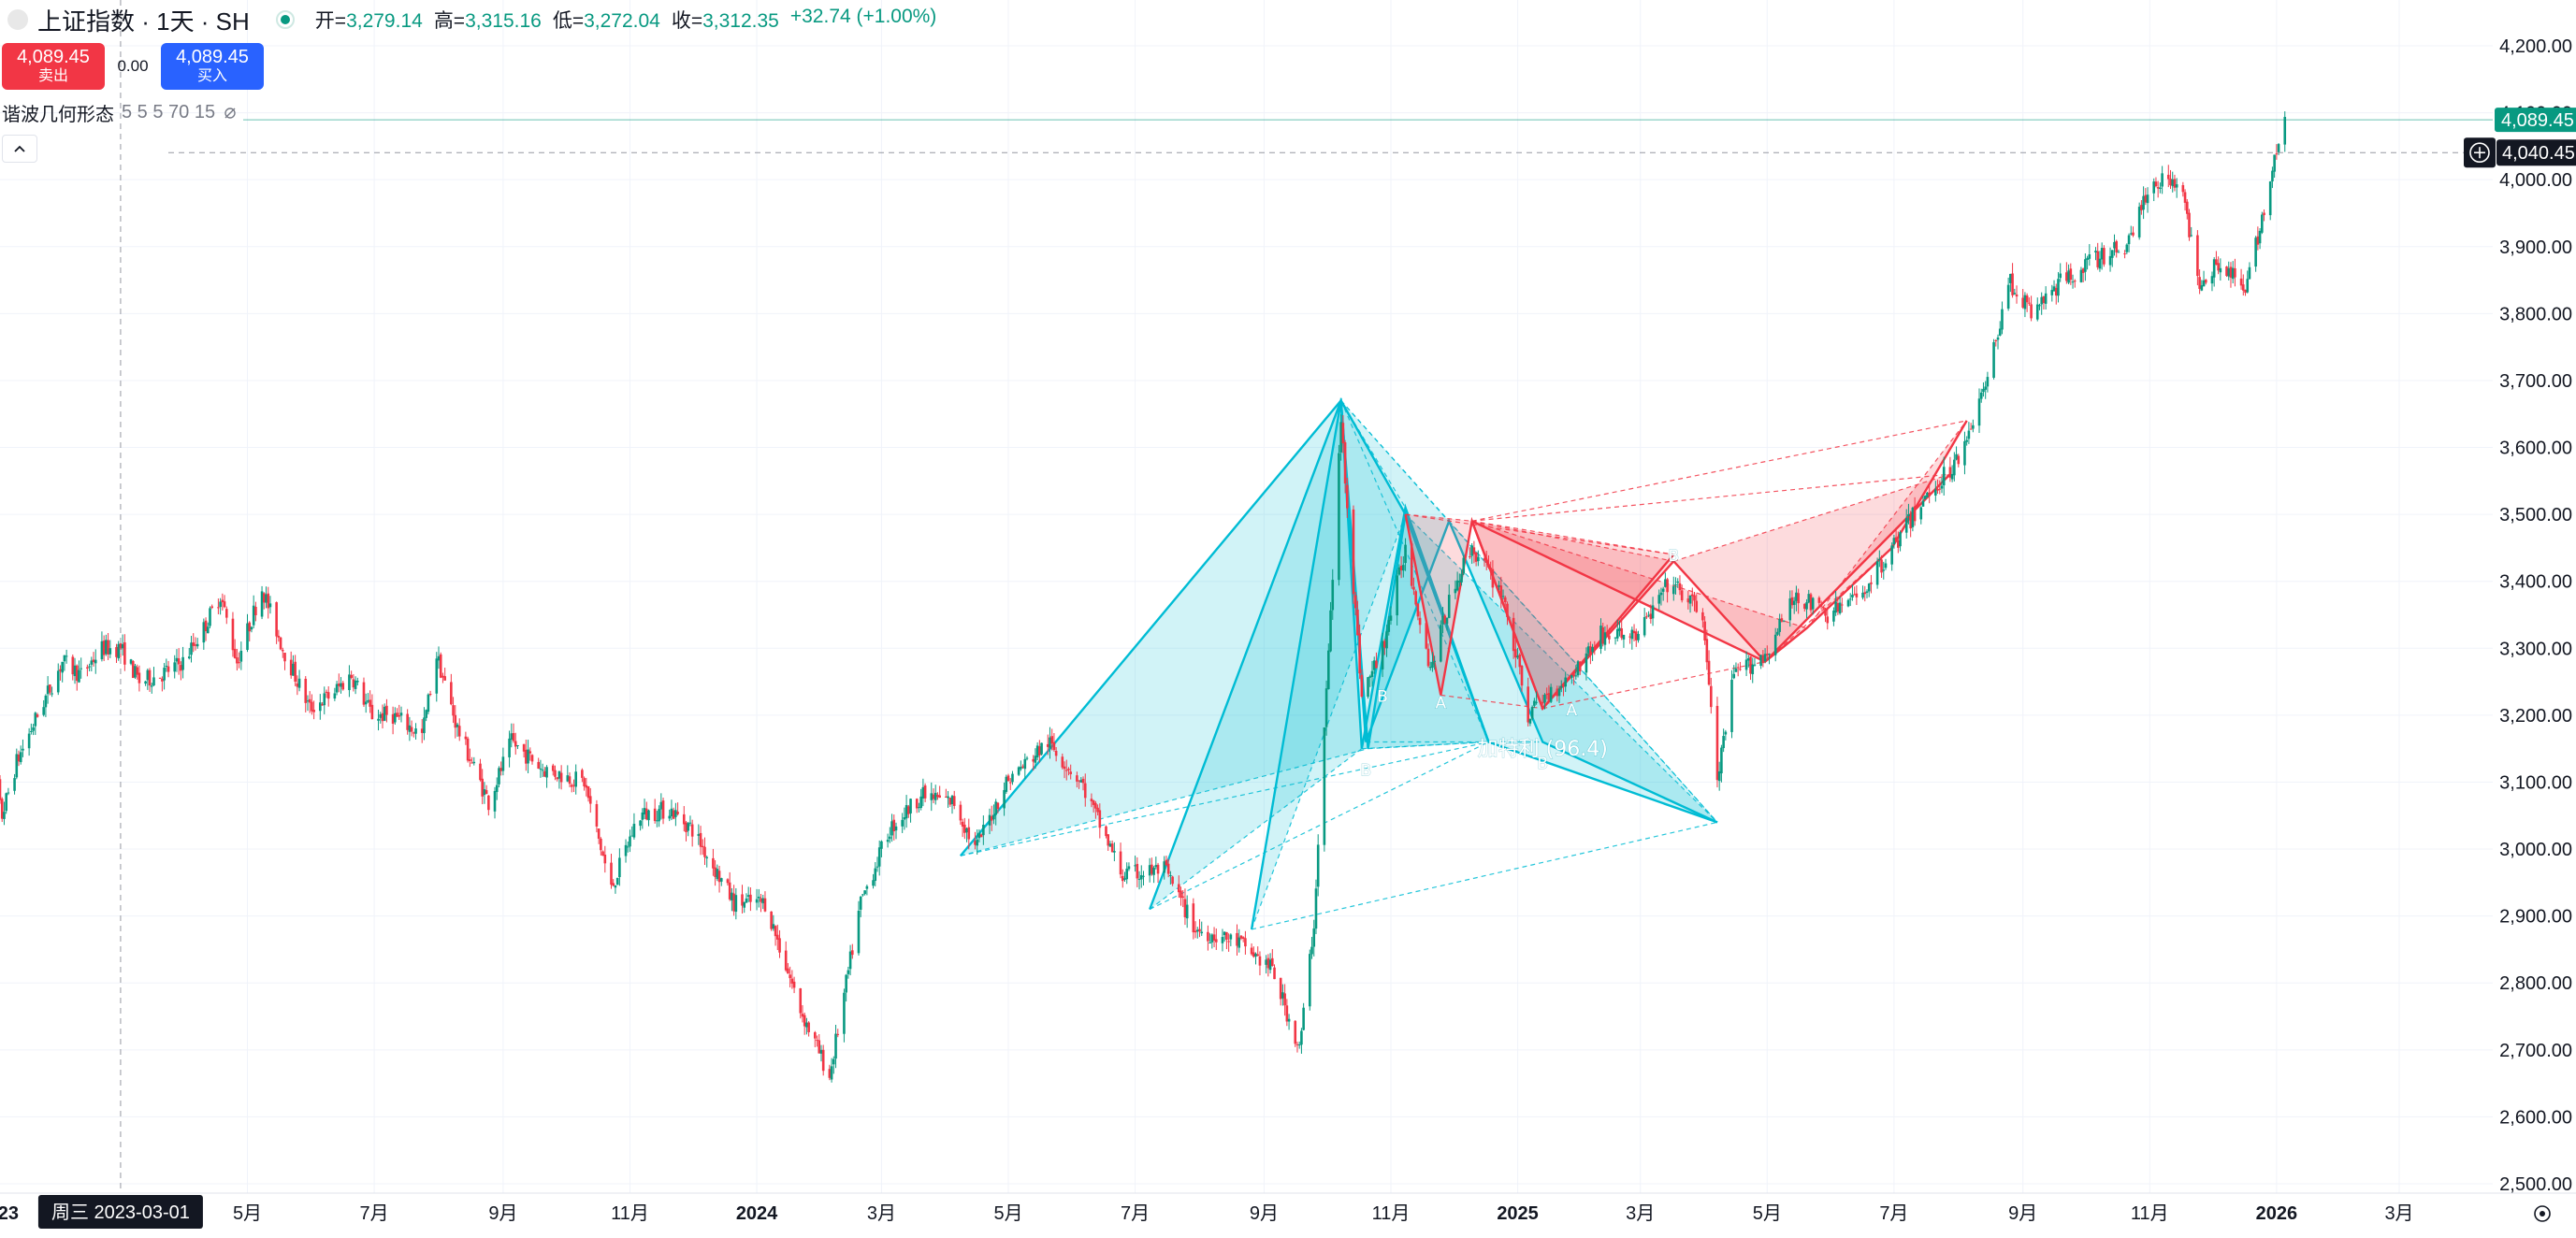 This screenshot has height=1238, width=2576. What do you see at coordinates (757, 1214) in the screenshot?
I see `time-tick-label: 2024` at bounding box center [757, 1214].